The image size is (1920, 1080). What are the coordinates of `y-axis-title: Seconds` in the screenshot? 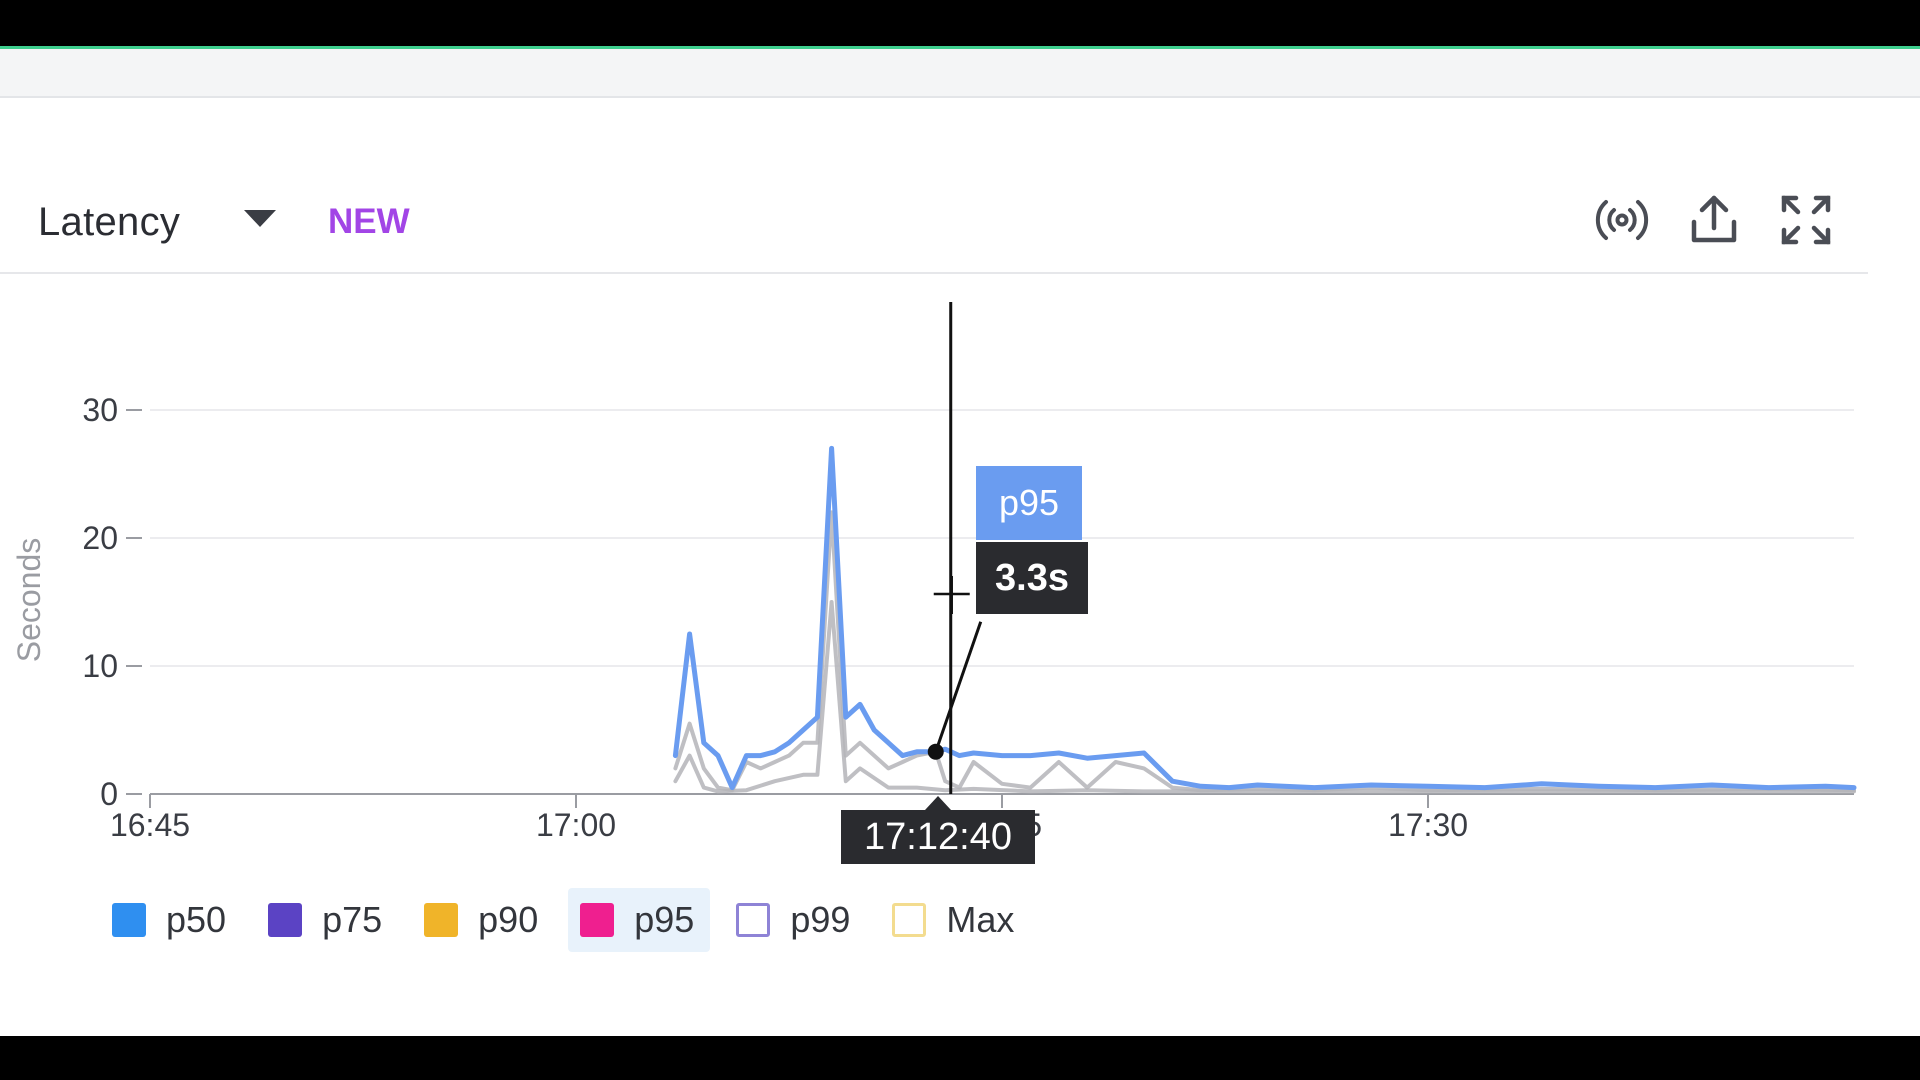 It's located at (29, 600).